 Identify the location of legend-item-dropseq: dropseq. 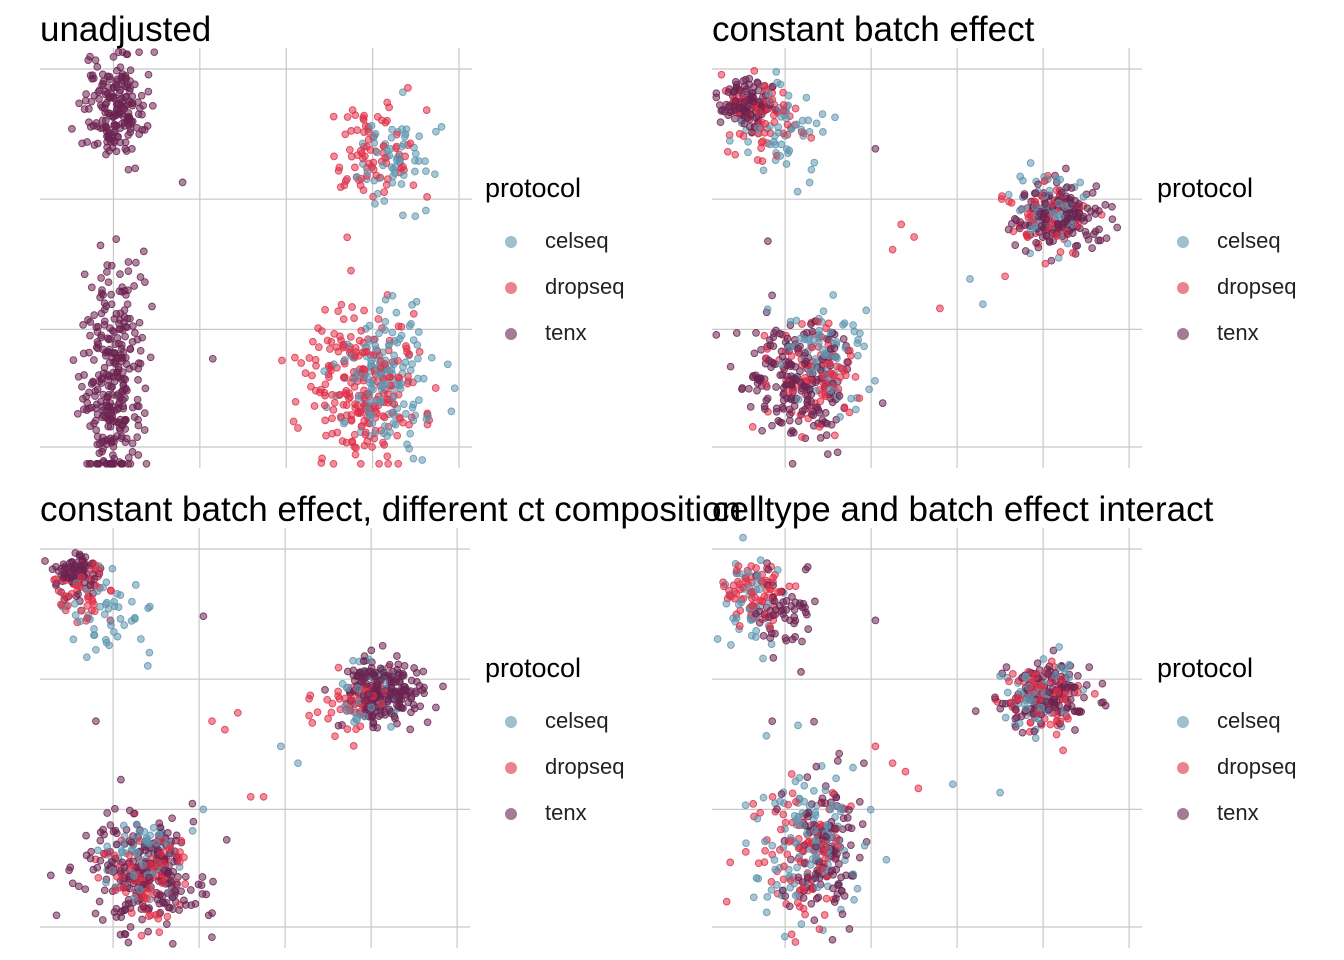
(555, 767).